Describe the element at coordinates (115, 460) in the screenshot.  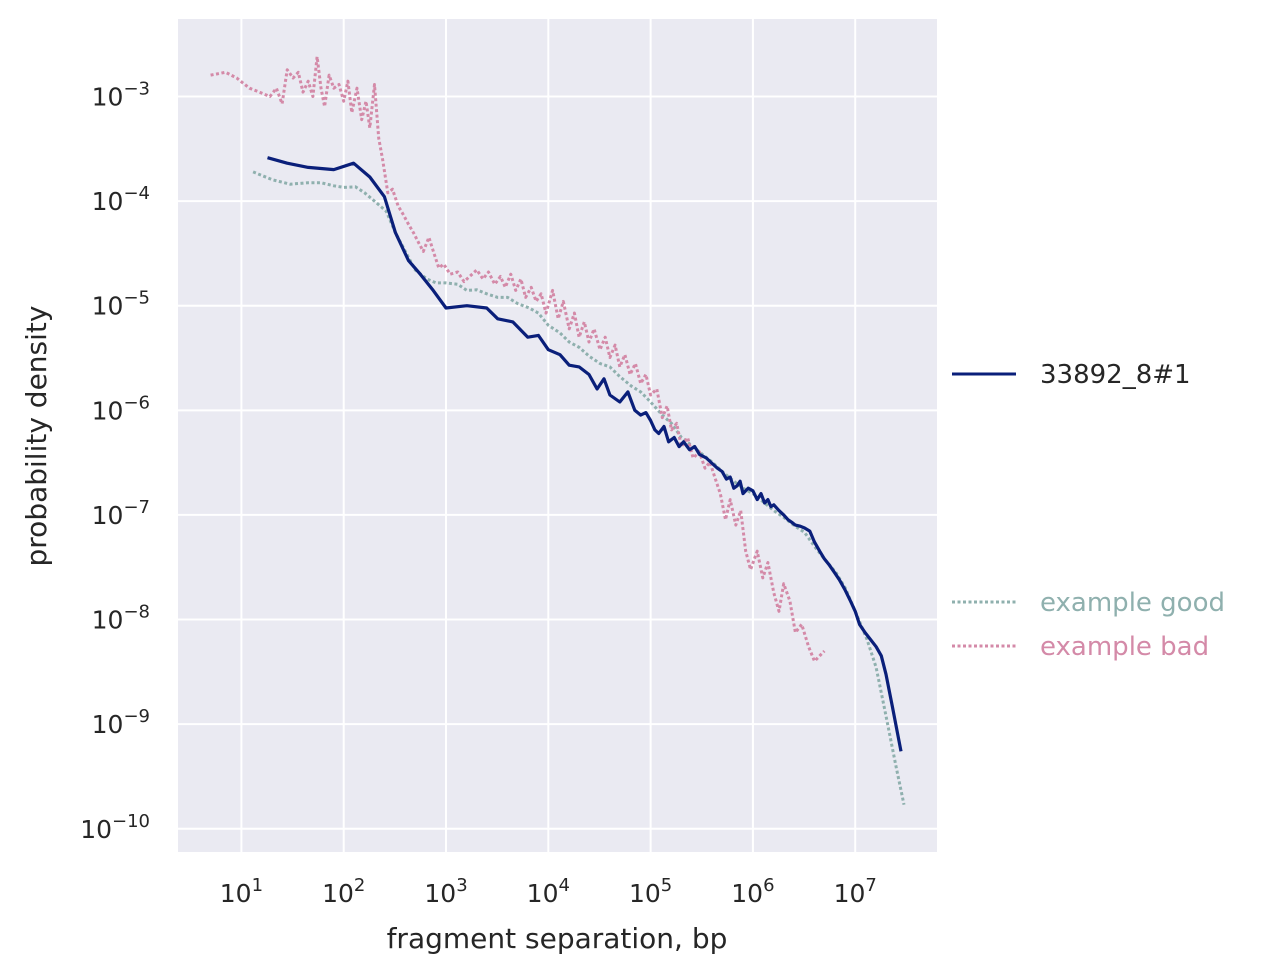
I see `y-tick-labels: 10−310−410−510−610−710−810−910−10` at that location.